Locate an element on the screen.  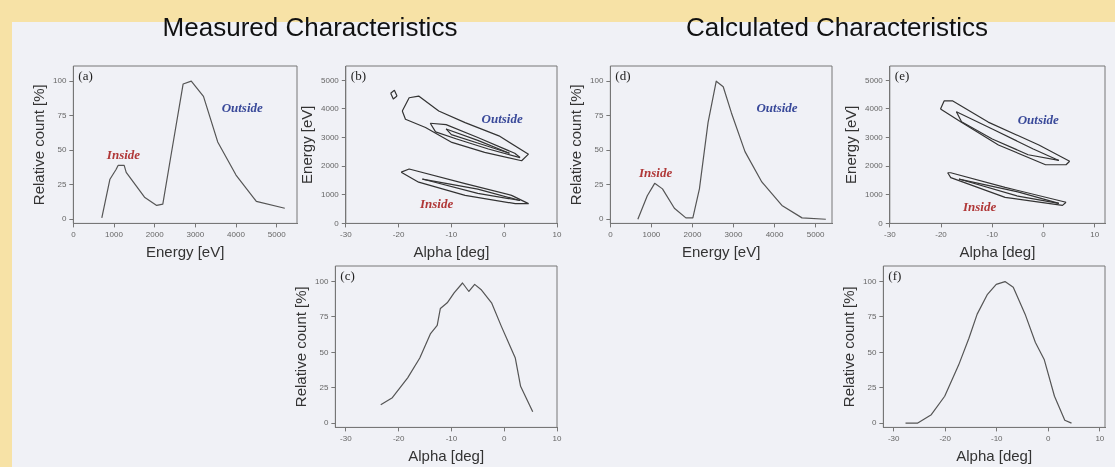
chart-title: Measured Characteristics is located at coordinates (310, 27).